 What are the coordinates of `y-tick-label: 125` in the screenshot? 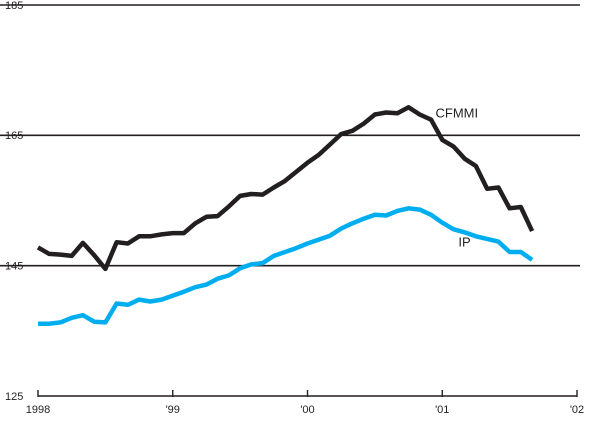 It's located at (14, 397).